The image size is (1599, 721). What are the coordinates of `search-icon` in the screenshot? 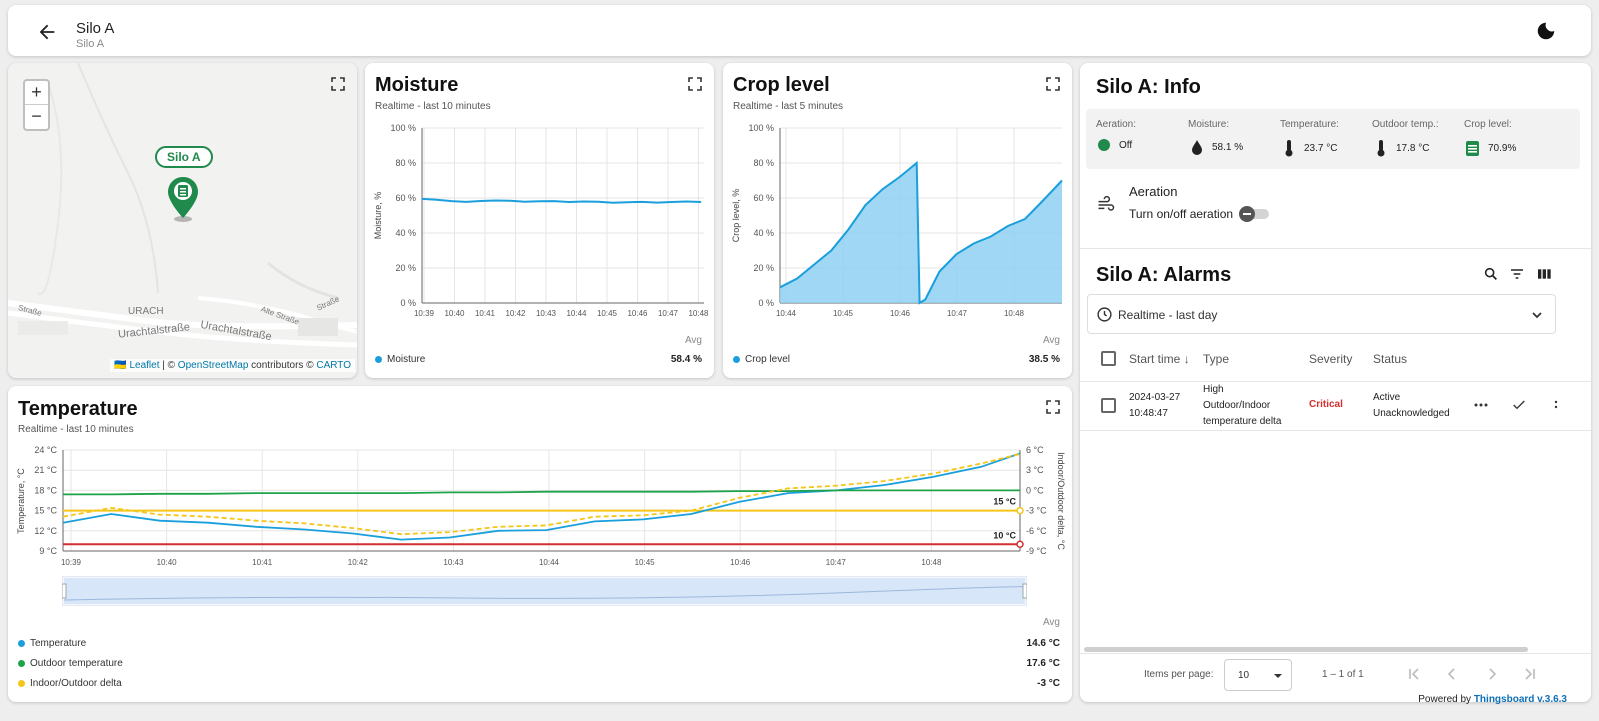 It's located at (1491, 274).